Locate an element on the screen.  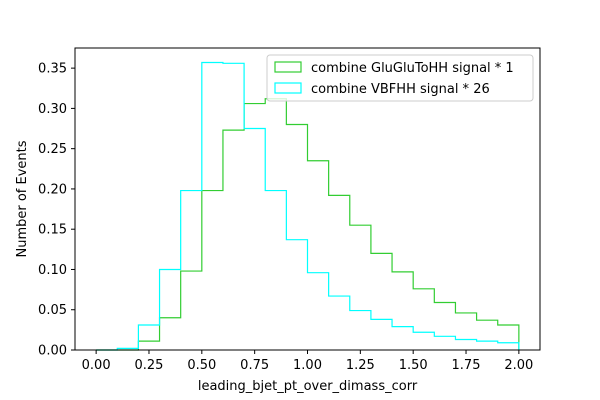
y-tick-label: 0.35 is located at coordinates (52, 69).